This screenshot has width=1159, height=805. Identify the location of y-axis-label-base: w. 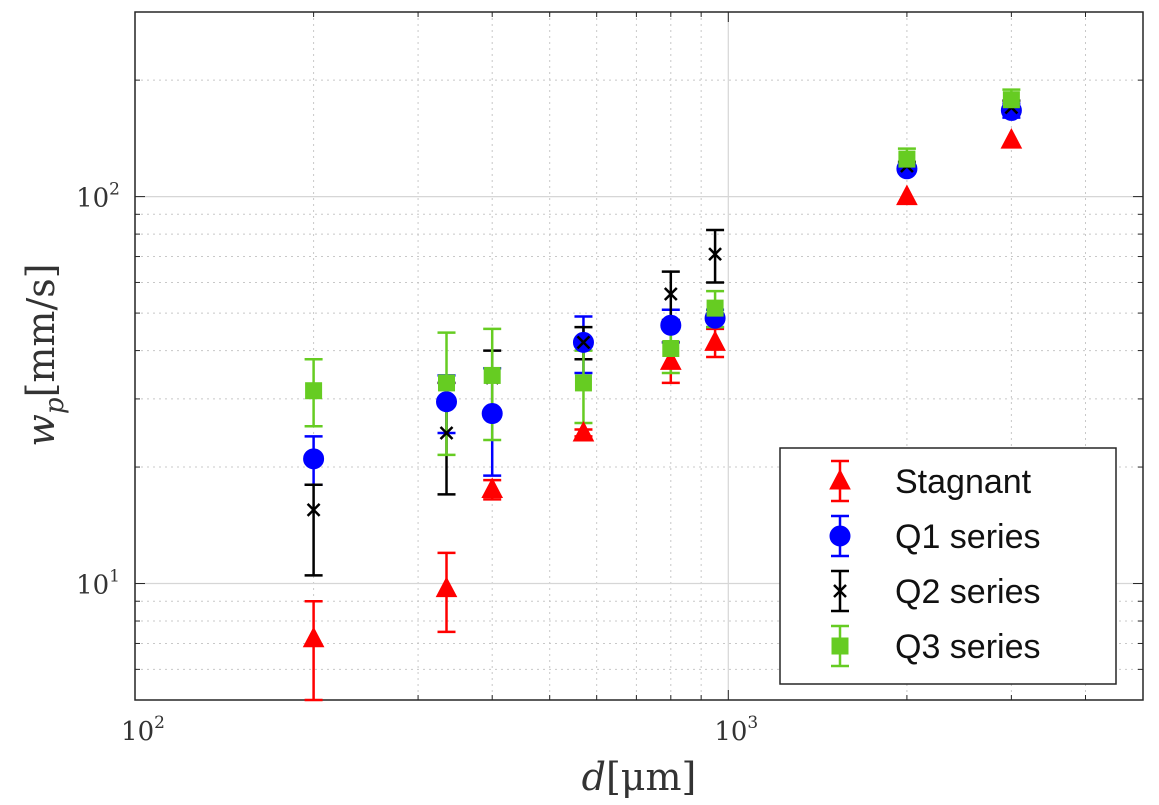
(41, 430).